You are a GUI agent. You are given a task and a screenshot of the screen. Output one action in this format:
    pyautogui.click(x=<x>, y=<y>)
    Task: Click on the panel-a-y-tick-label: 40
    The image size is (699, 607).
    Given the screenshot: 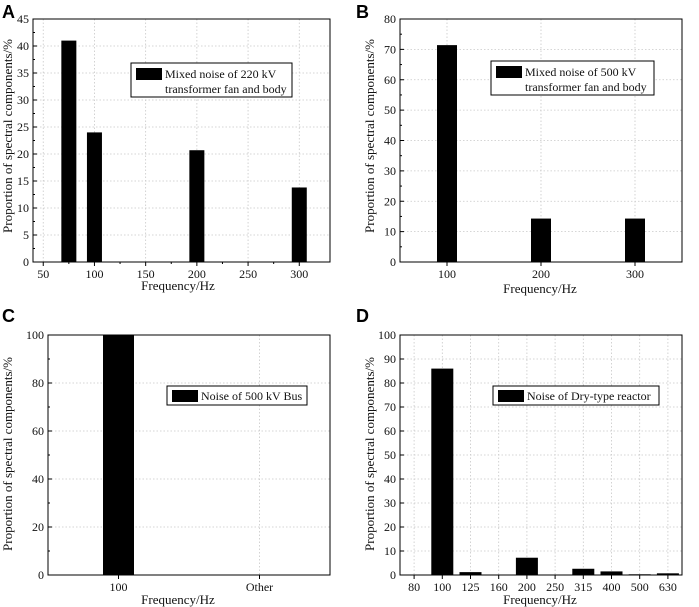 What is the action you would take?
    pyautogui.click(x=23, y=46)
    